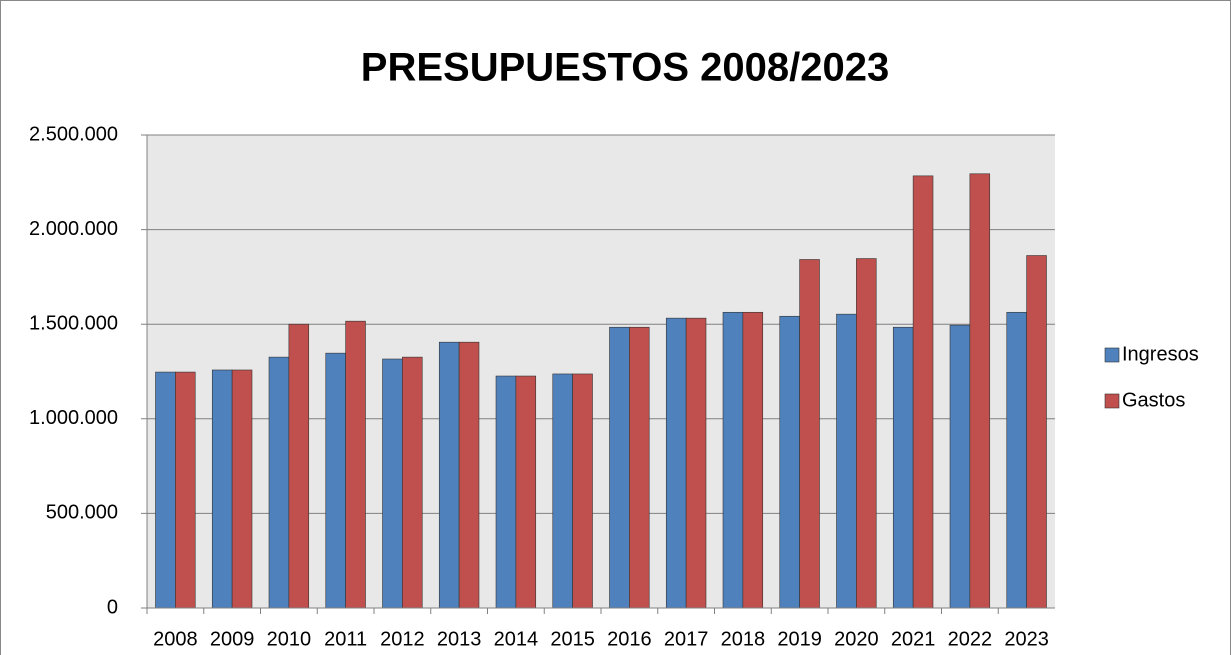  I want to click on x-tick-label: 2010, so click(289, 639).